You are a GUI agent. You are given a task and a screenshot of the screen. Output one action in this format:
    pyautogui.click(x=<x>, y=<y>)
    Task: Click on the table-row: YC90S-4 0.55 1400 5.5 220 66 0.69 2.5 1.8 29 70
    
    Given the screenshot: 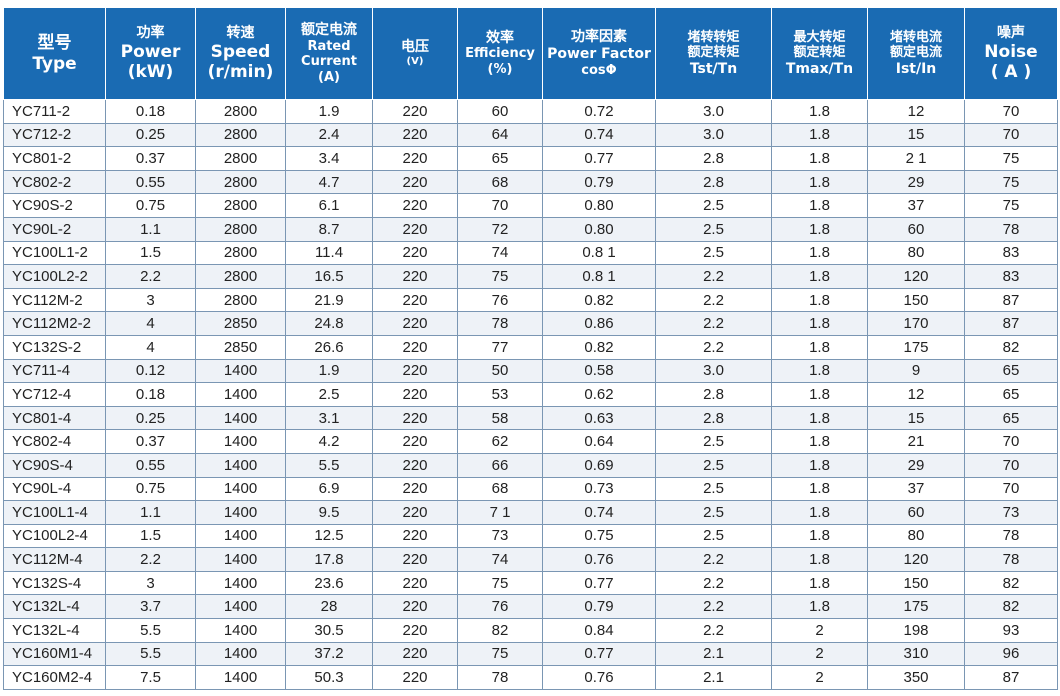 What is the action you would take?
    pyautogui.click(x=530, y=465)
    